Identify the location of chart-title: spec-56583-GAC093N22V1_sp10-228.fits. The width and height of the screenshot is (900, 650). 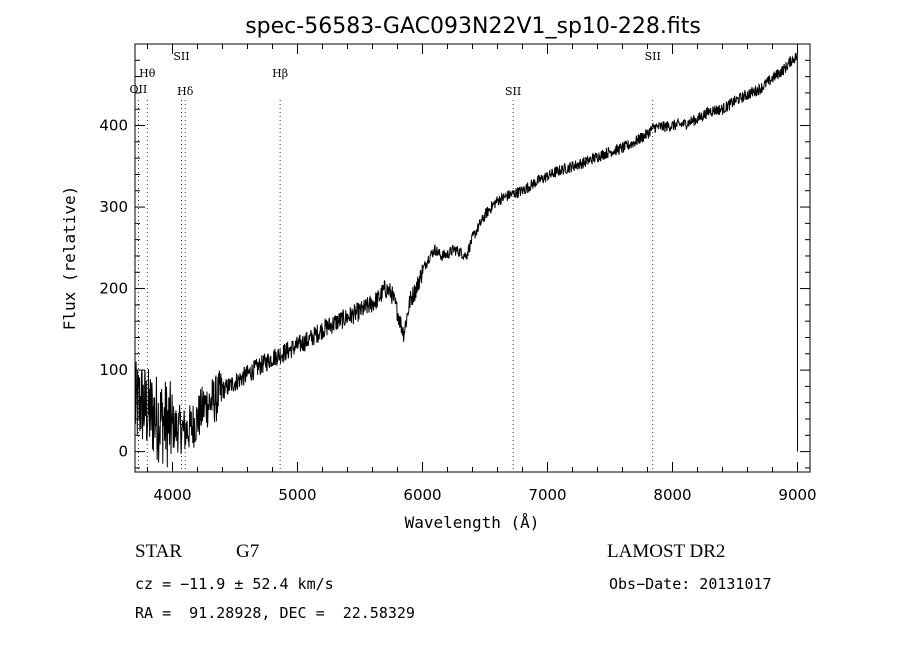
(473, 26).